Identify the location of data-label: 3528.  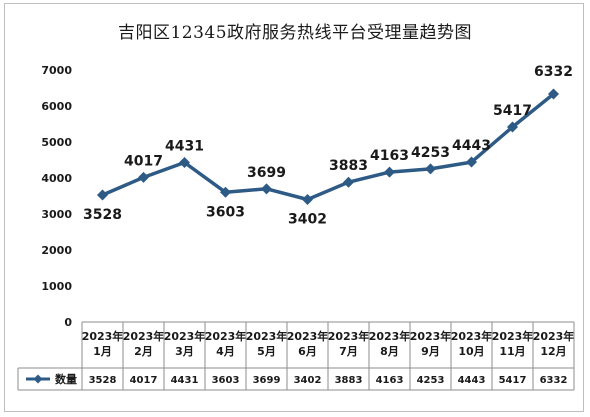
(102, 215).